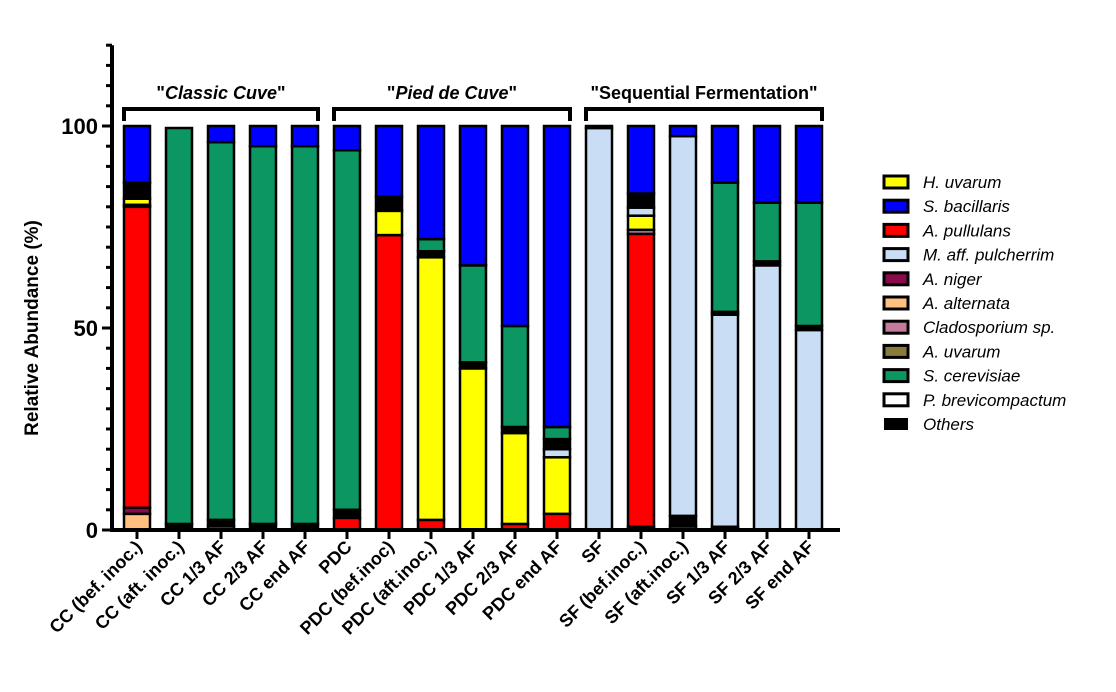 This screenshot has height=692, width=1116. I want to click on legend-item: A. niger, so click(932, 279).